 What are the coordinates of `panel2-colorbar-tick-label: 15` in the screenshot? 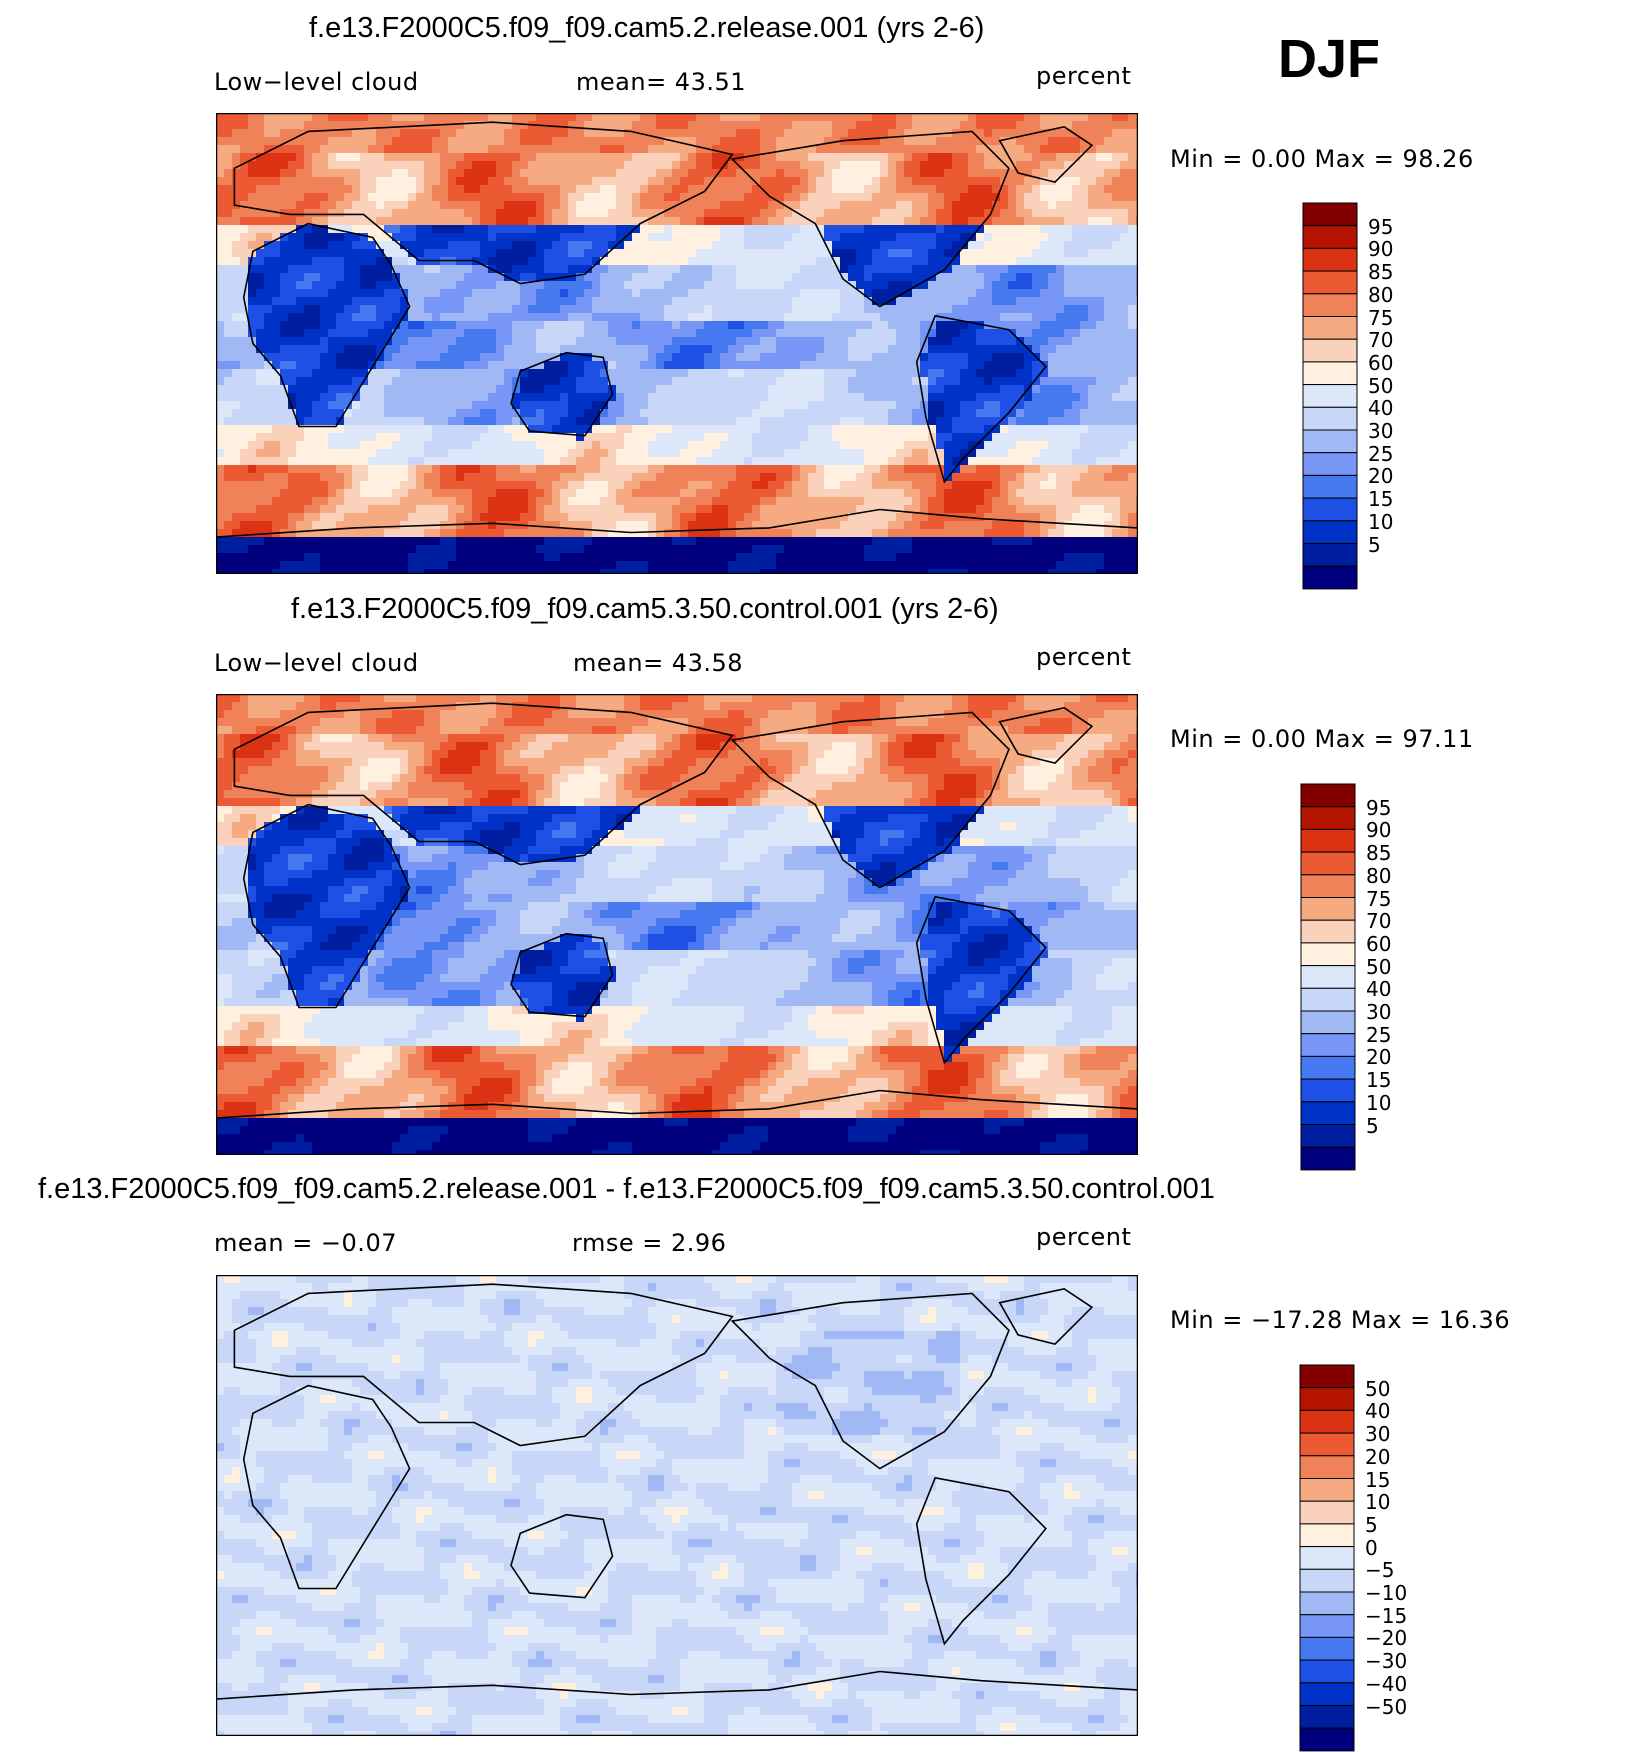 It's located at (1378, 1080).